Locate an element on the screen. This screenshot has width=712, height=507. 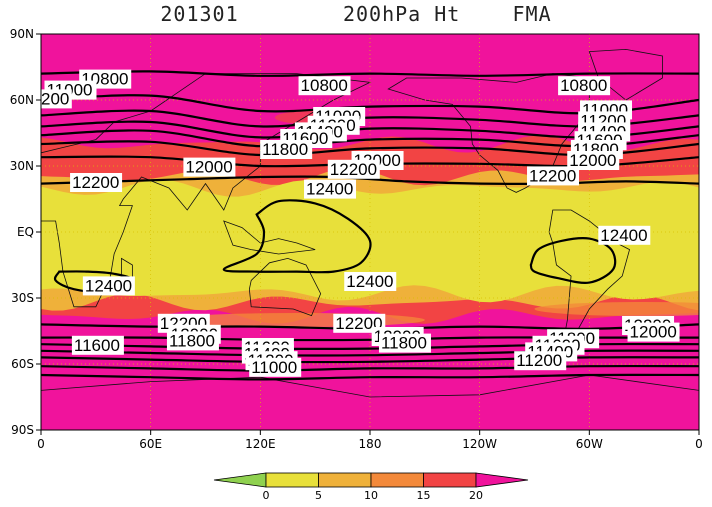
colorbar-tick-label: 15 is located at coordinates (424, 495).